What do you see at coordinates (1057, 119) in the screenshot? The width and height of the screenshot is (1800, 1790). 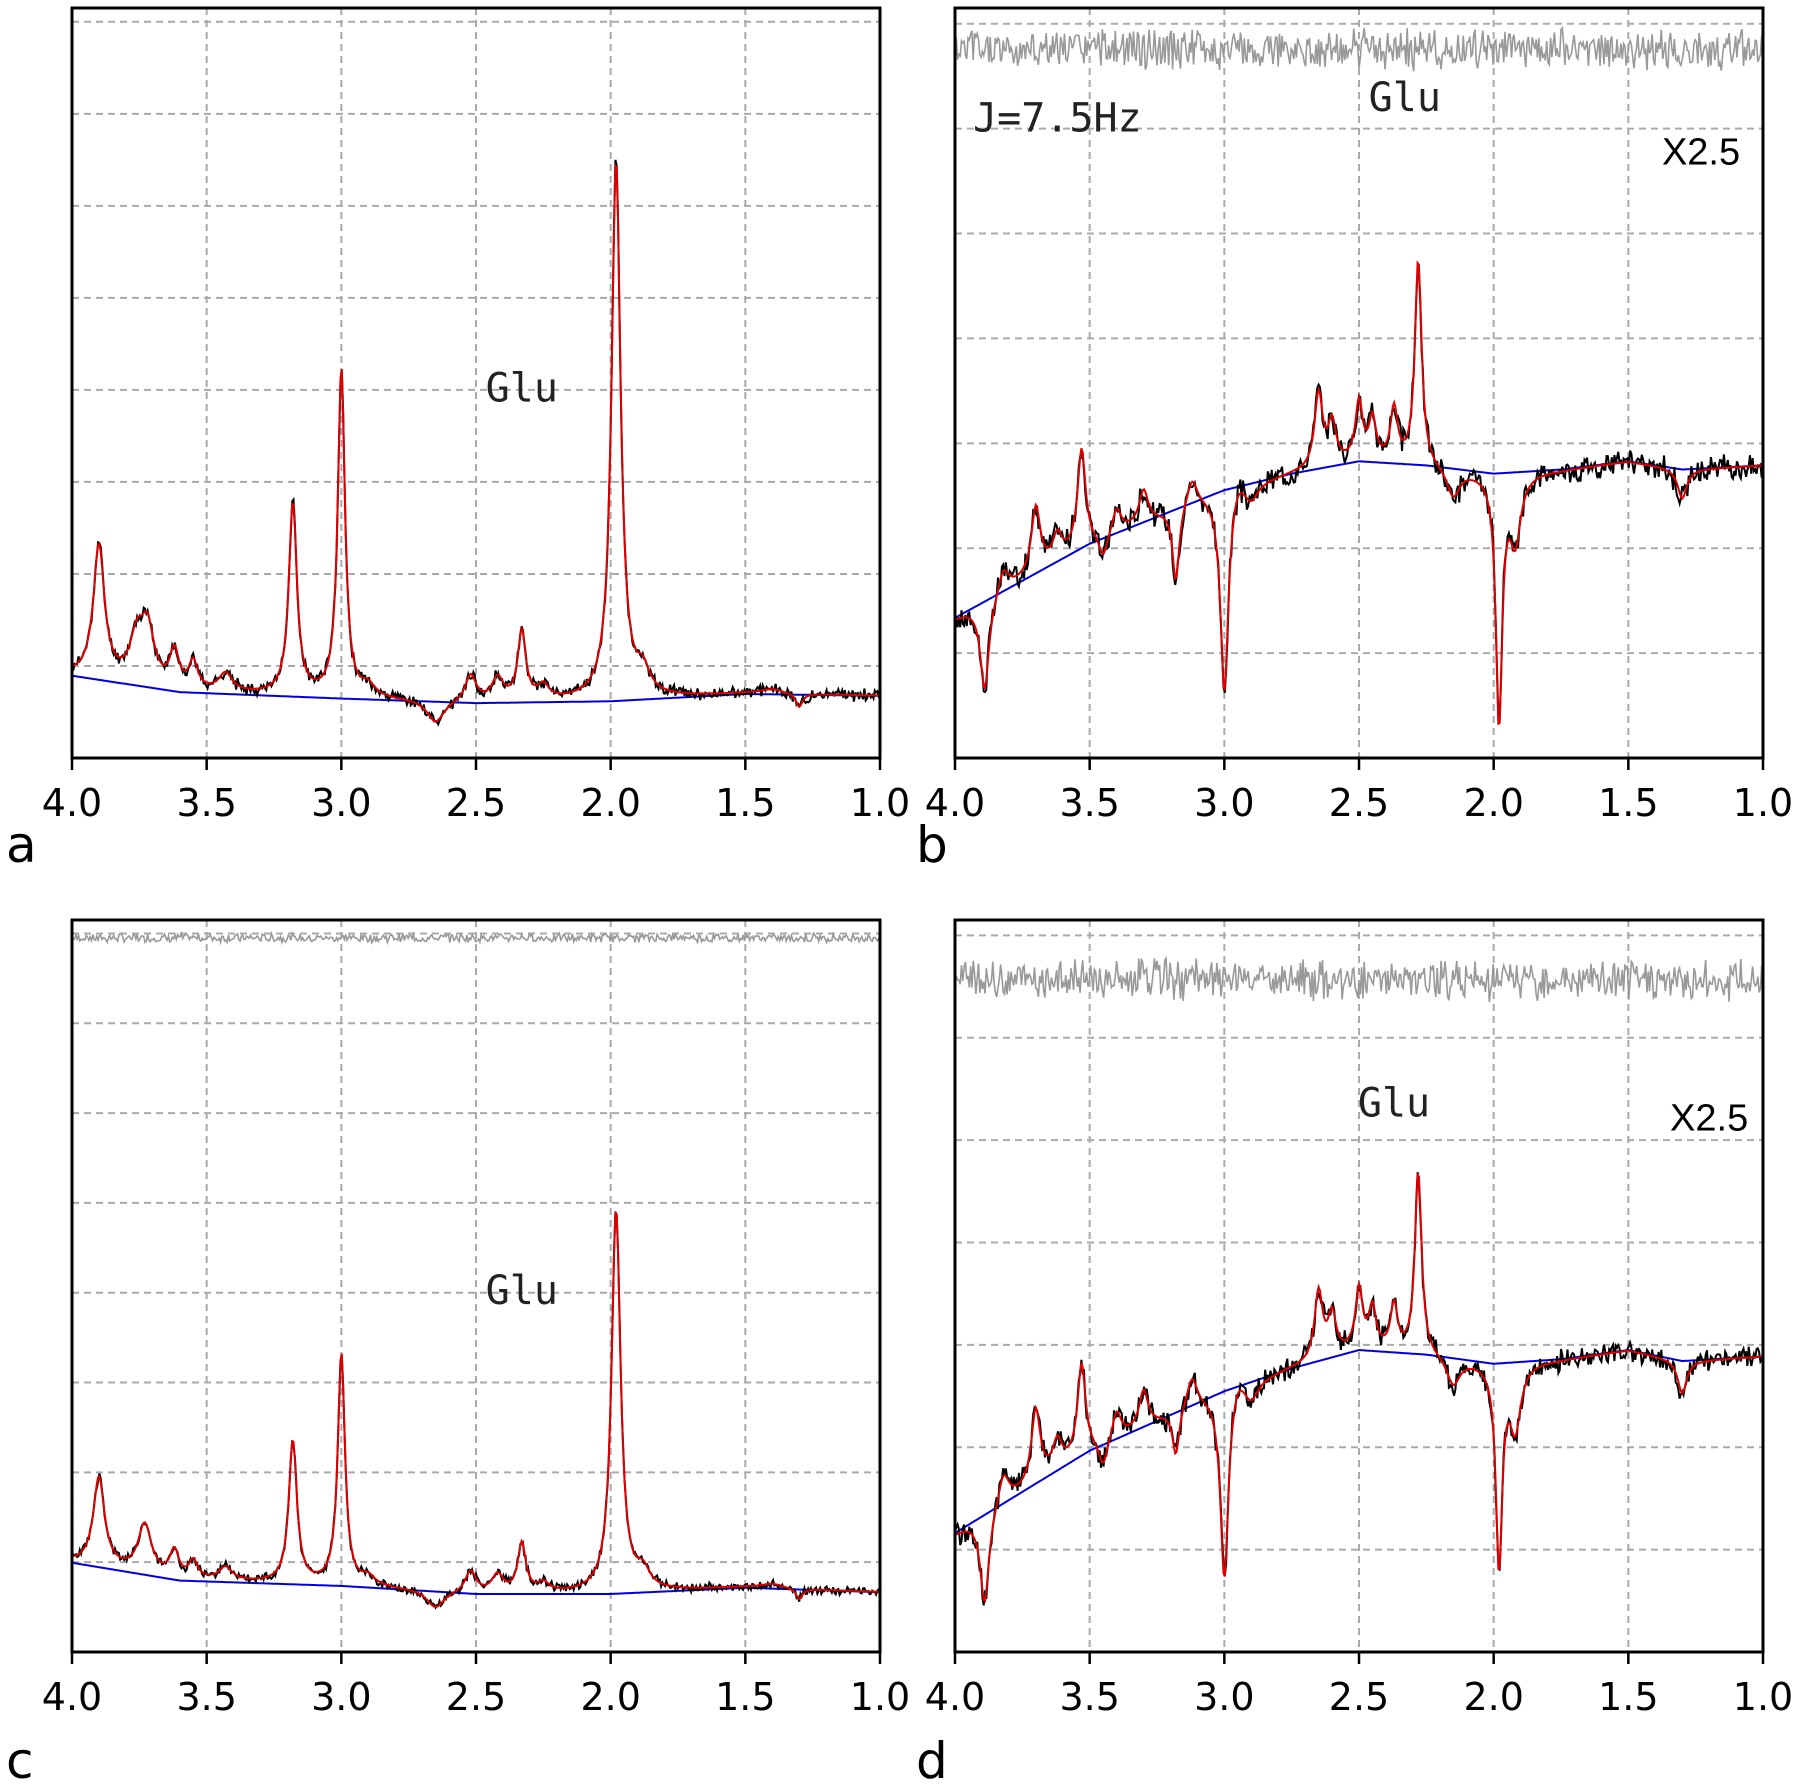 I see `annotation-label: J=7.5Hz` at bounding box center [1057, 119].